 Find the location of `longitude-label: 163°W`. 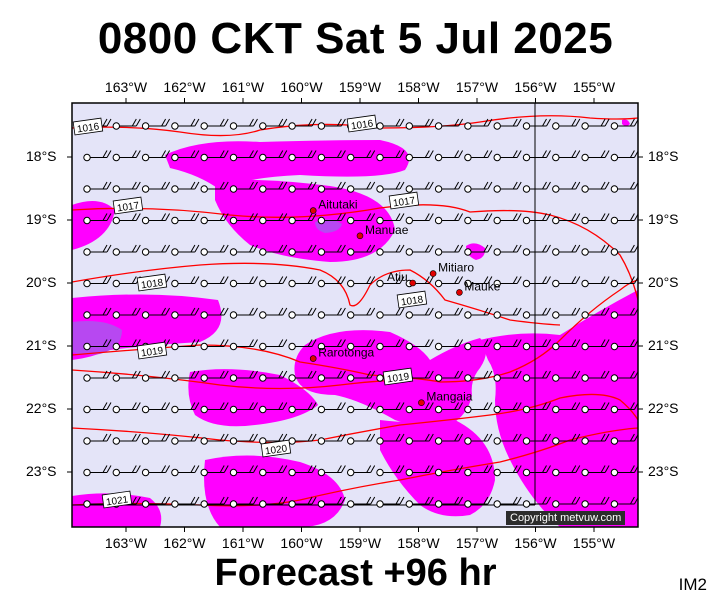

longitude-label: 163°W is located at coordinates (126, 543).